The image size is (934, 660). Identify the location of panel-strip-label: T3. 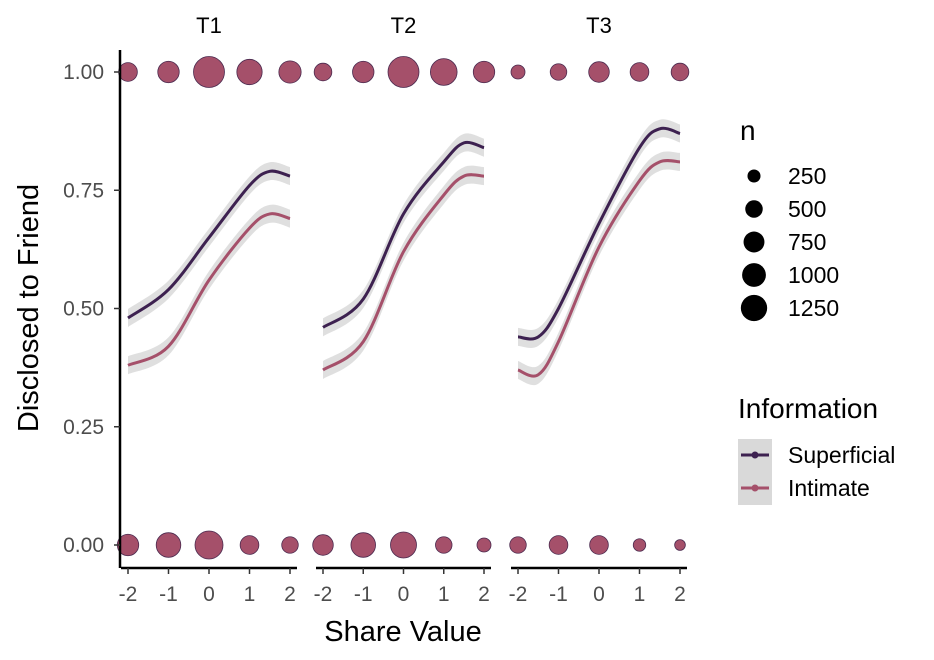
(599, 25).